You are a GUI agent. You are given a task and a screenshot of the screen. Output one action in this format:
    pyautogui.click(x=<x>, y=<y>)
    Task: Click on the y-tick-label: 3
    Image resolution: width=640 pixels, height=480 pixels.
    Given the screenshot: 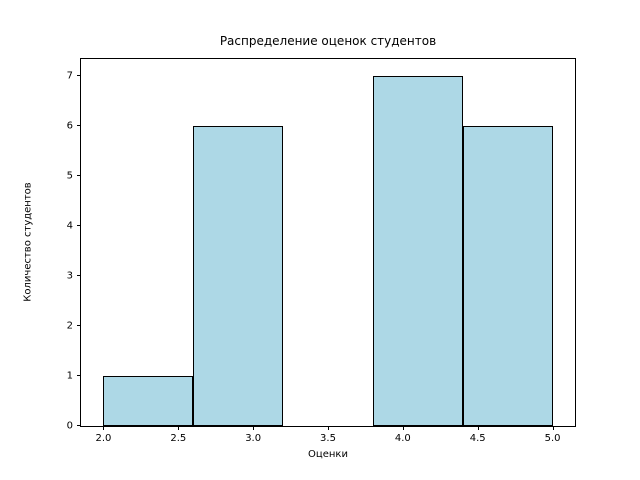 What is the action you would take?
    pyautogui.click(x=69, y=276)
    